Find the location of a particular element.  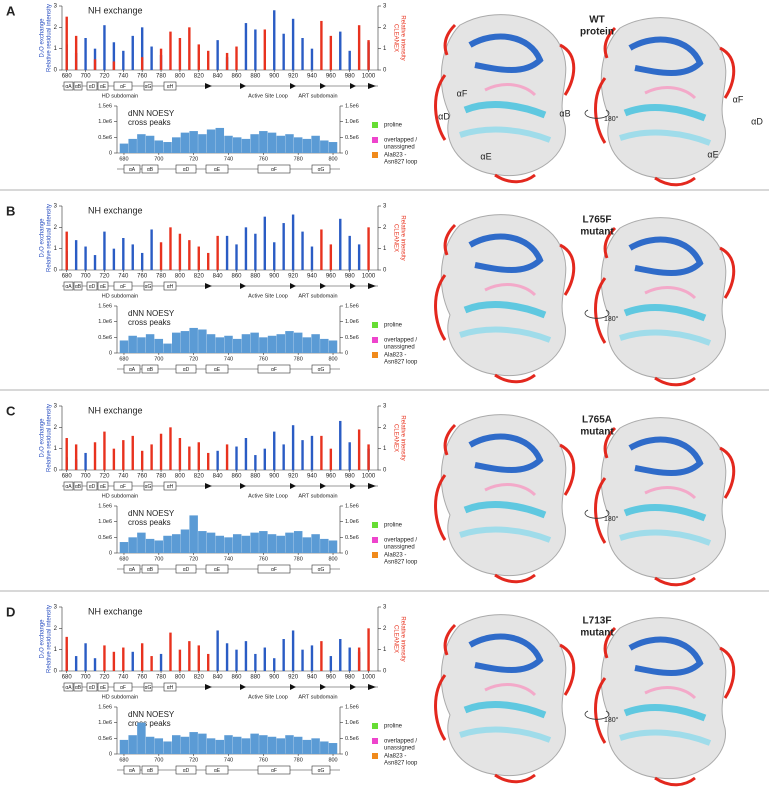

y2-tick-label: 0.5e6 is located at coordinates (352, 138).